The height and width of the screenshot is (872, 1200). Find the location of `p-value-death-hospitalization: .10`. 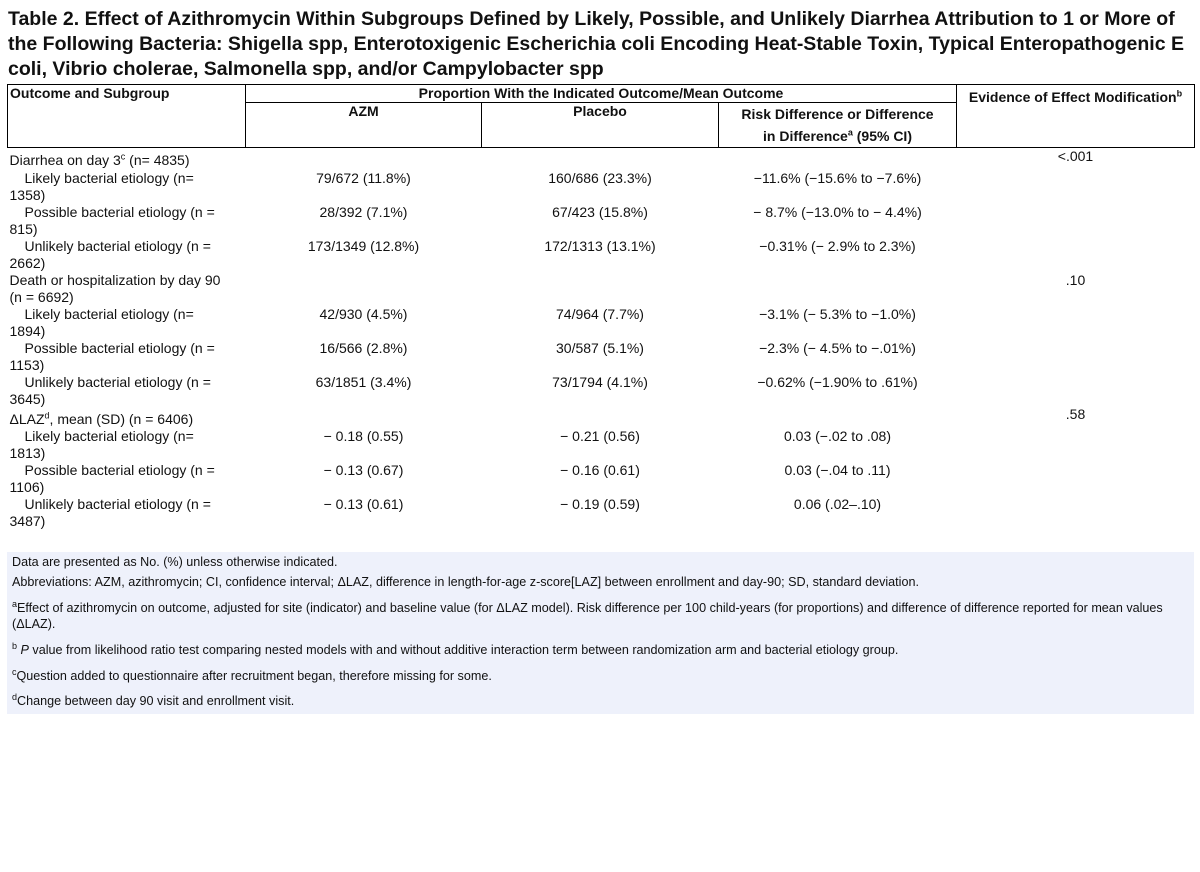

p-value-death-hospitalization: .10 is located at coordinates (1075, 279).